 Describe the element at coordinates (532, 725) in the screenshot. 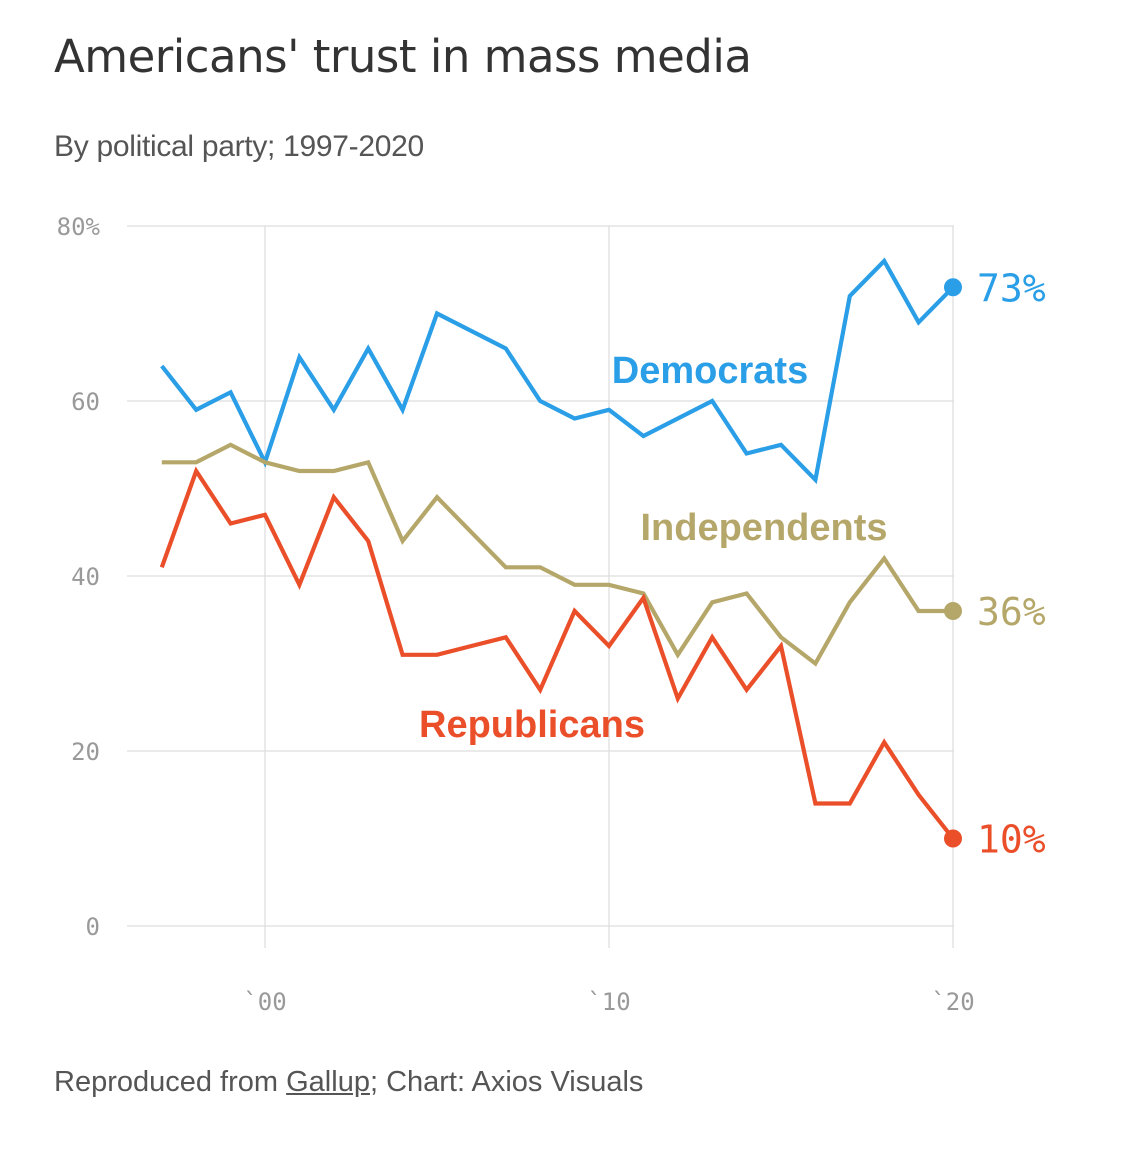

I see `series-name-label-republicans: Republicans` at that location.